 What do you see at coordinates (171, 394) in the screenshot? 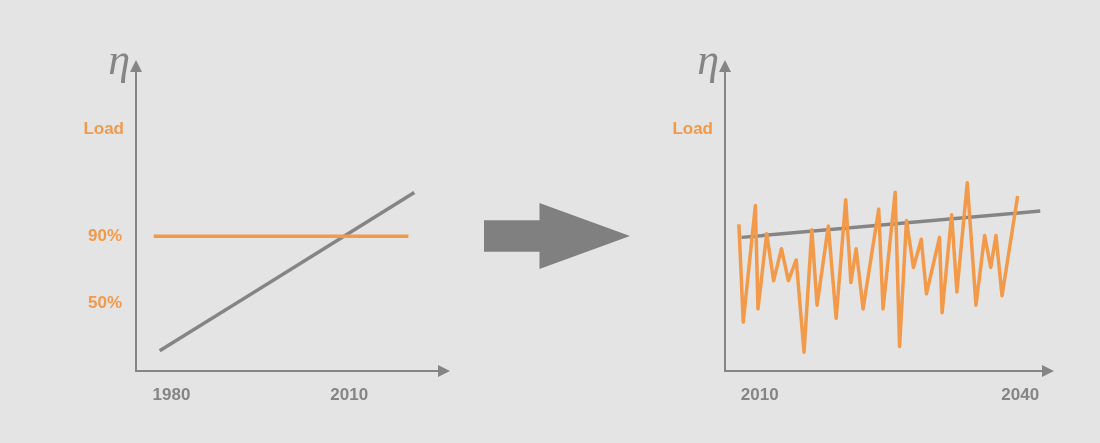
I see `x-tick-label: 1980` at bounding box center [171, 394].